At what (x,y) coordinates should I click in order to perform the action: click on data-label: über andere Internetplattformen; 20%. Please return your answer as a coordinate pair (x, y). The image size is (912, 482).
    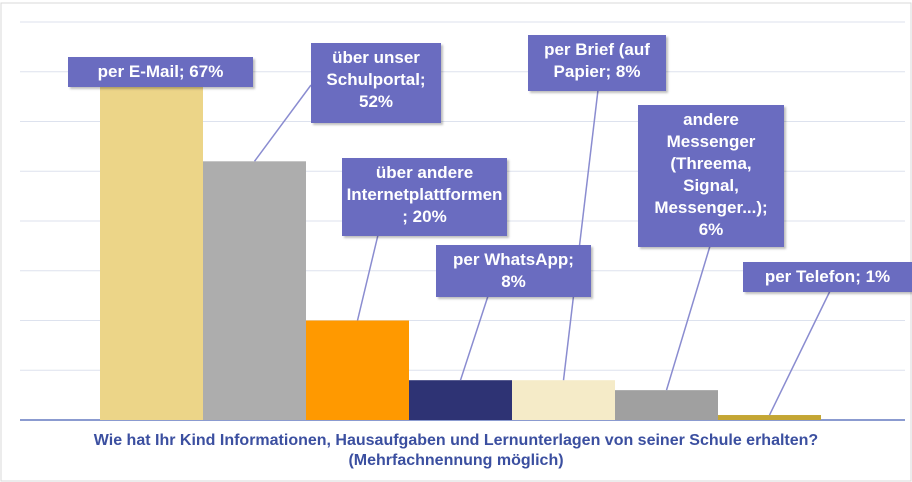
    Looking at the image, I should click on (424, 197).